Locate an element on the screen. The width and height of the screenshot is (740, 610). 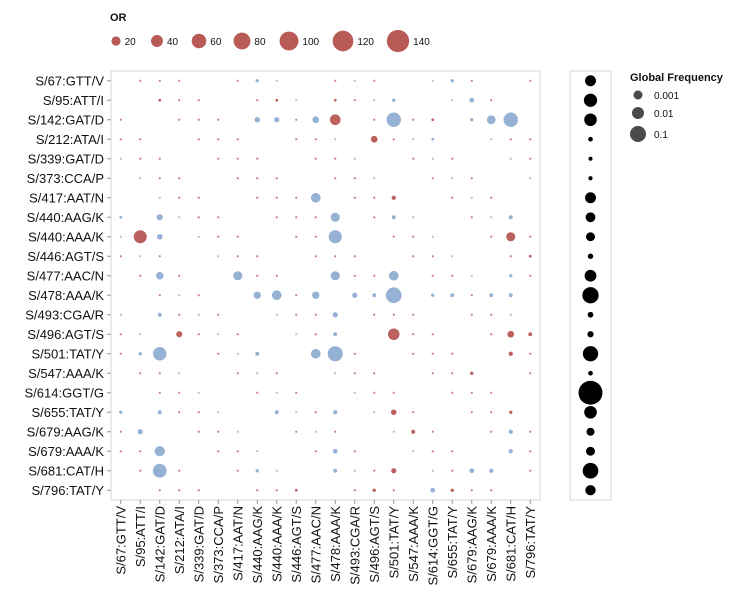
frequency-legend-swatch is located at coordinates (638, 113).